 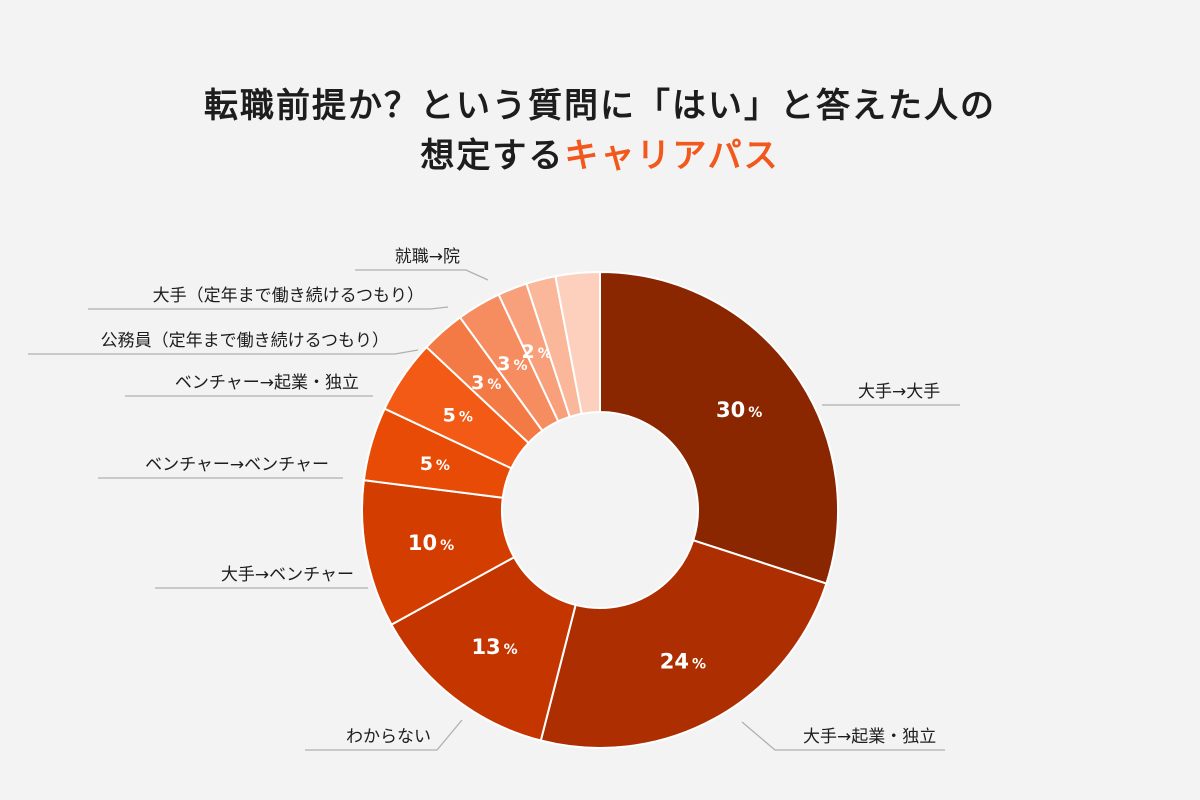 I want to click on slice-category-label: 就職→院, so click(x=427, y=257).